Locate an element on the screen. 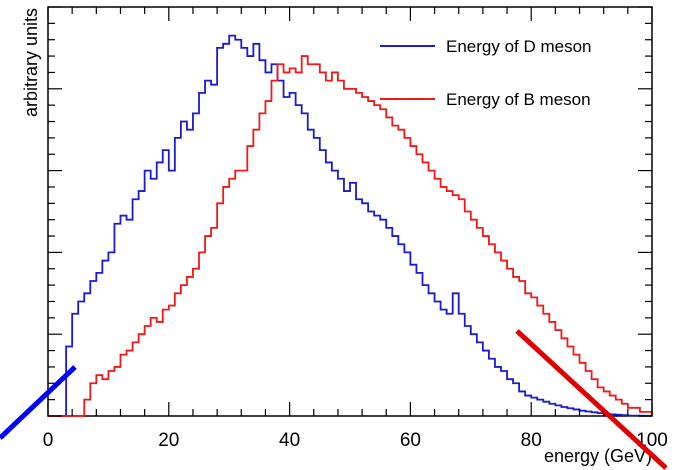  blue-annotation-line is located at coordinates (38, 402).